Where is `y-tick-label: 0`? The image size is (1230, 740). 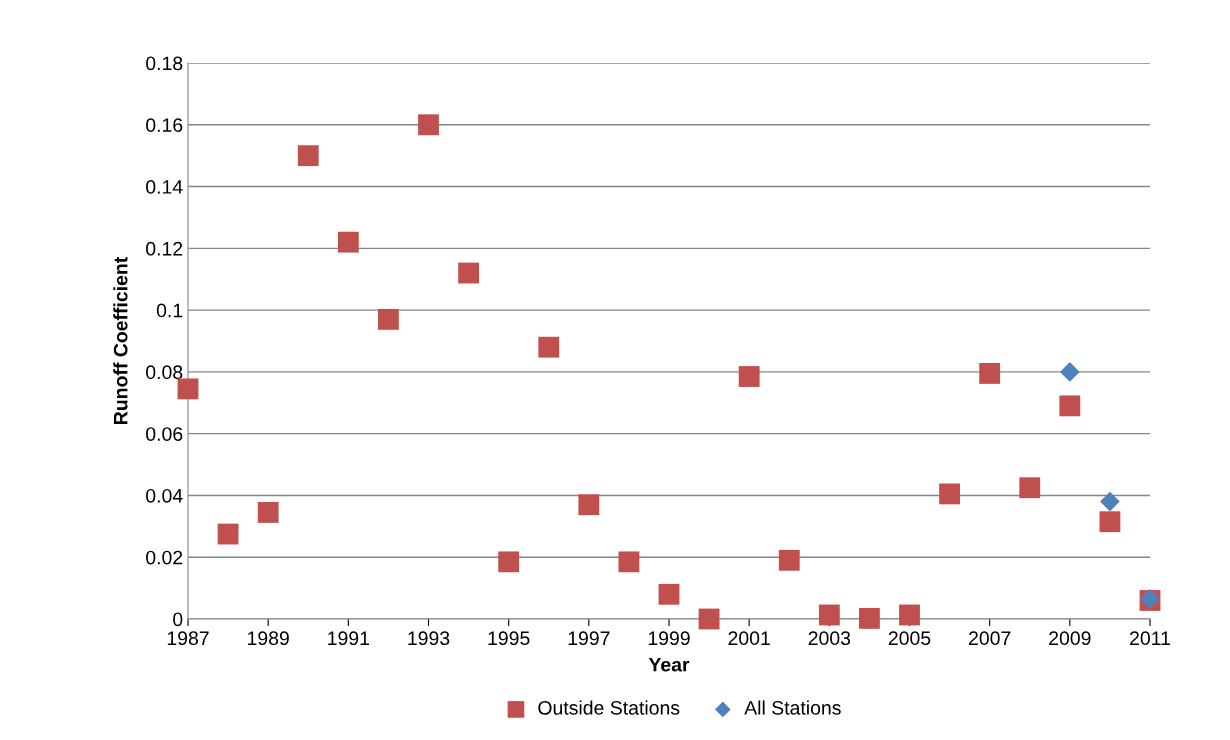
y-tick-label: 0 is located at coordinates (178, 619).